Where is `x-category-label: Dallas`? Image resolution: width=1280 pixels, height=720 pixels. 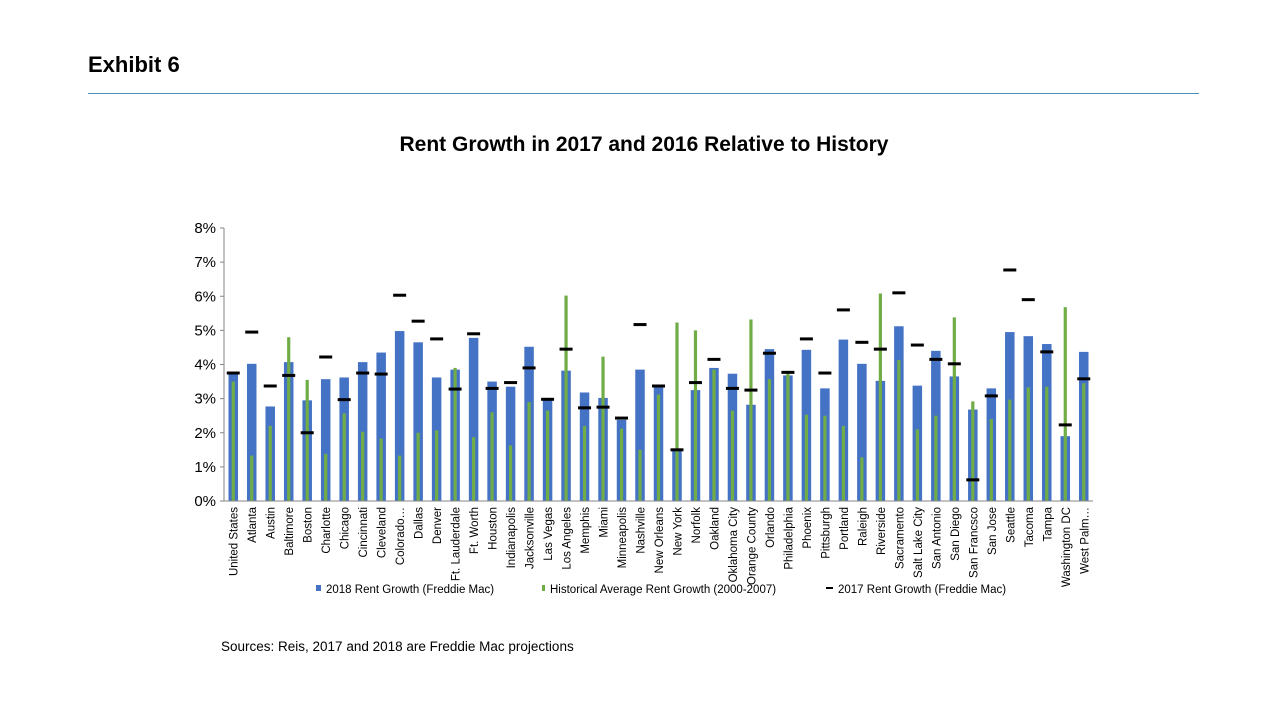 x-category-label: Dallas is located at coordinates (420, 523).